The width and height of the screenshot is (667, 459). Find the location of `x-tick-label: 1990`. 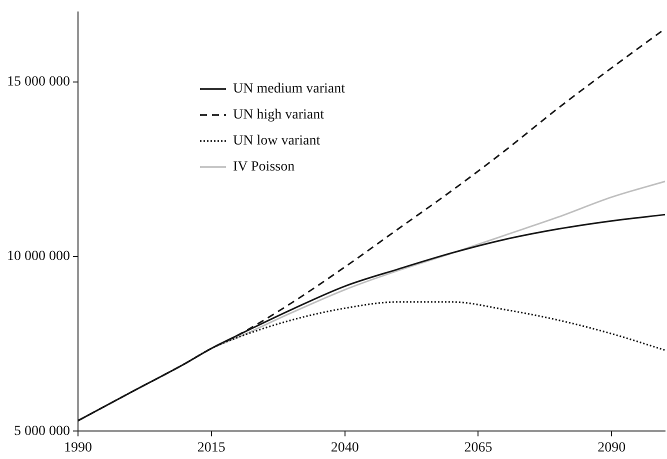

x-tick-label: 1990 is located at coordinates (78, 448).